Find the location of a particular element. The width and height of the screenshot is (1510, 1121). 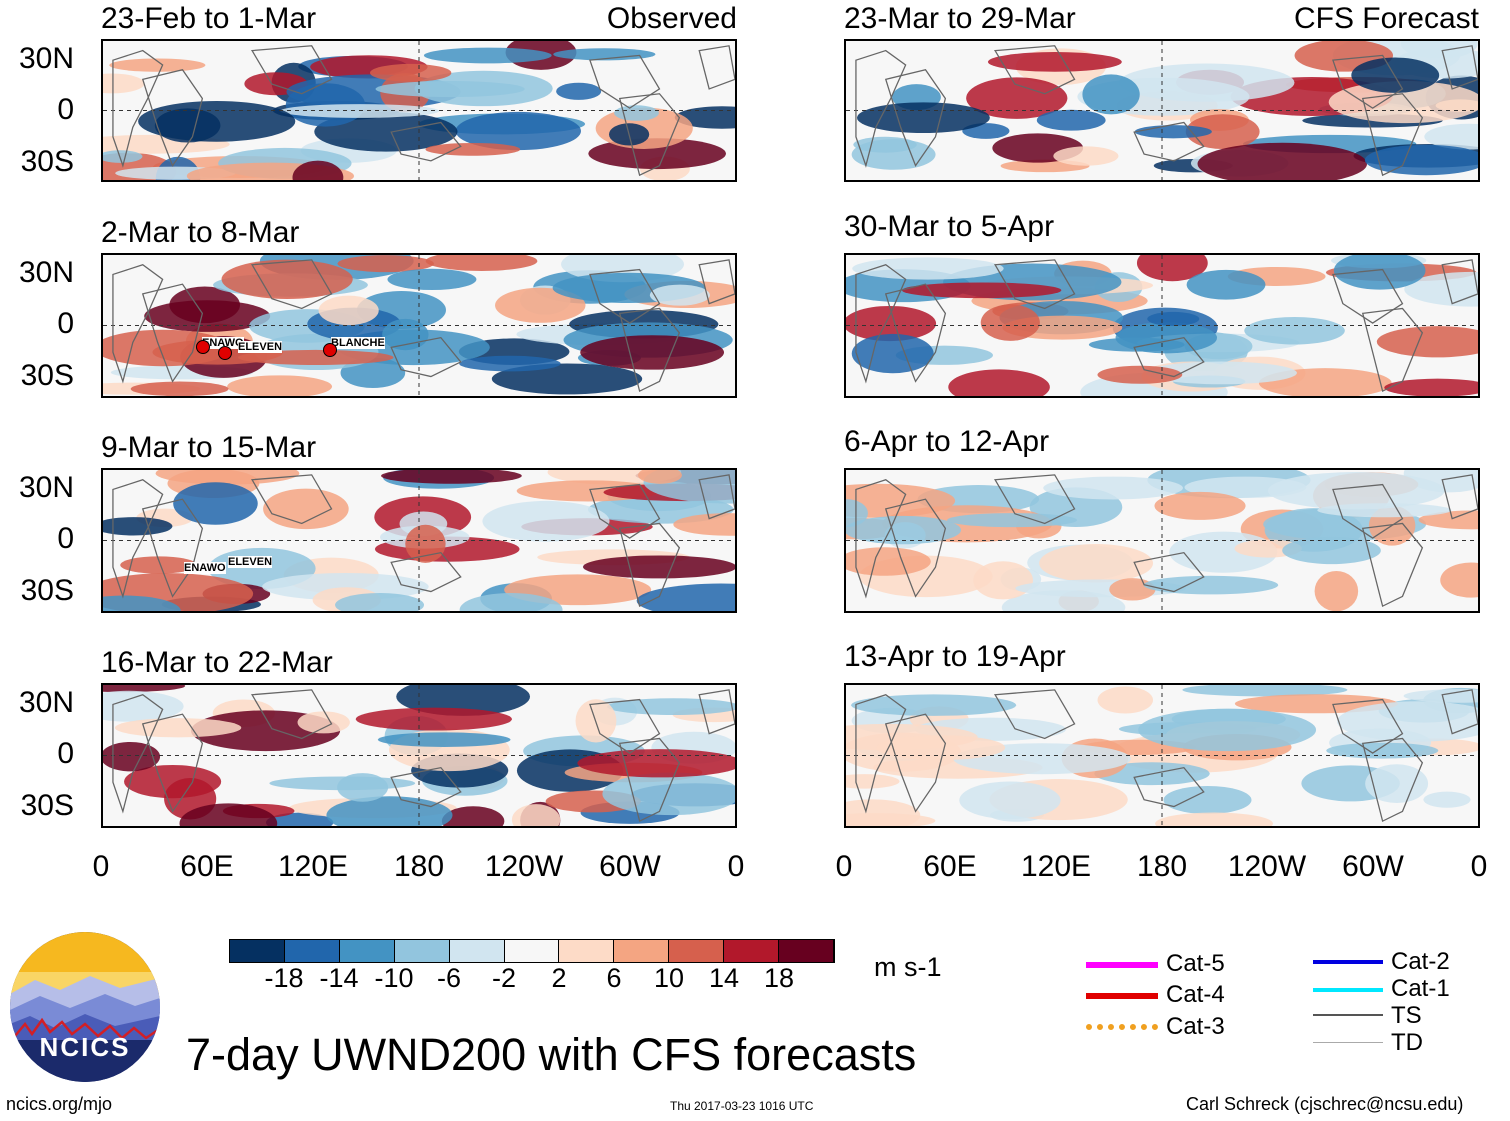

legend-swatch-cat4 is located at coordinates (1122, 996).